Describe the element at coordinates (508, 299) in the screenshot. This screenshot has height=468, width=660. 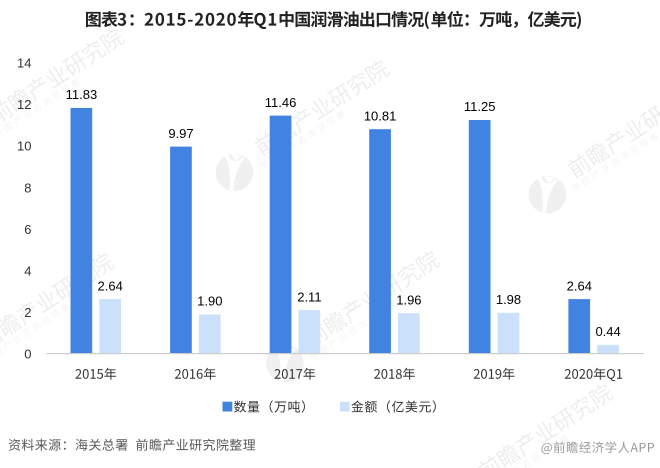
I see `svg-text: 1.98` at that location.